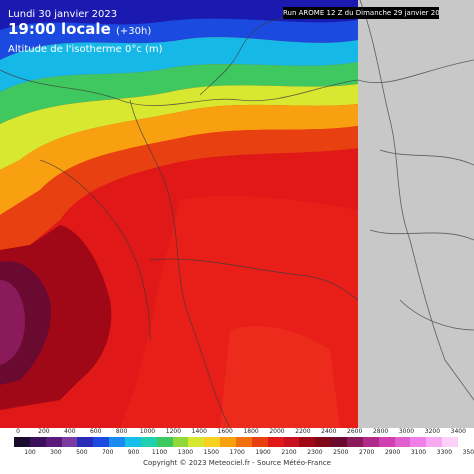 This screenshot has height=474, width=474. Describe the element at coordinates (406, 431) in the screenshot. I see `legend-top-label: 3000` at that location.